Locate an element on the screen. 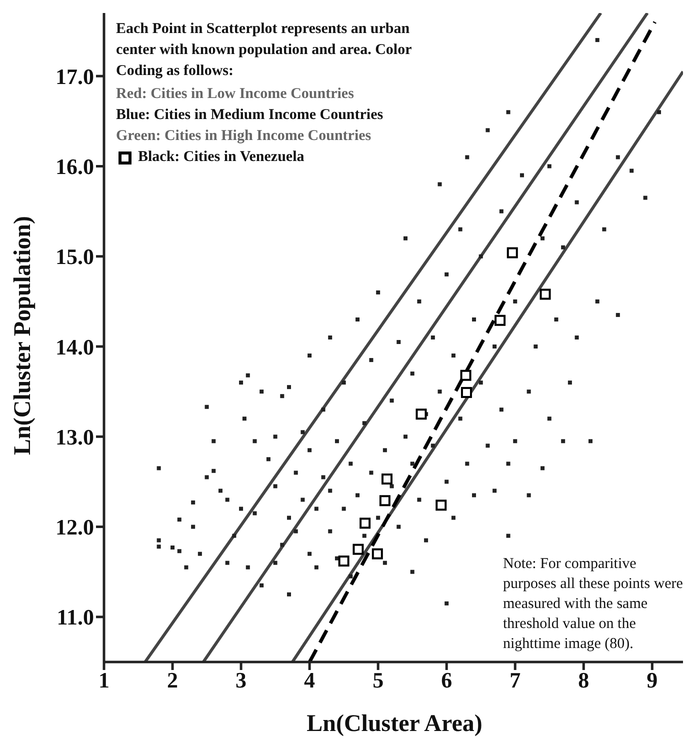 The height and width of the screenshot is (752, 693). y-tick-label: 16.0 is located at coordinates (75, 167).